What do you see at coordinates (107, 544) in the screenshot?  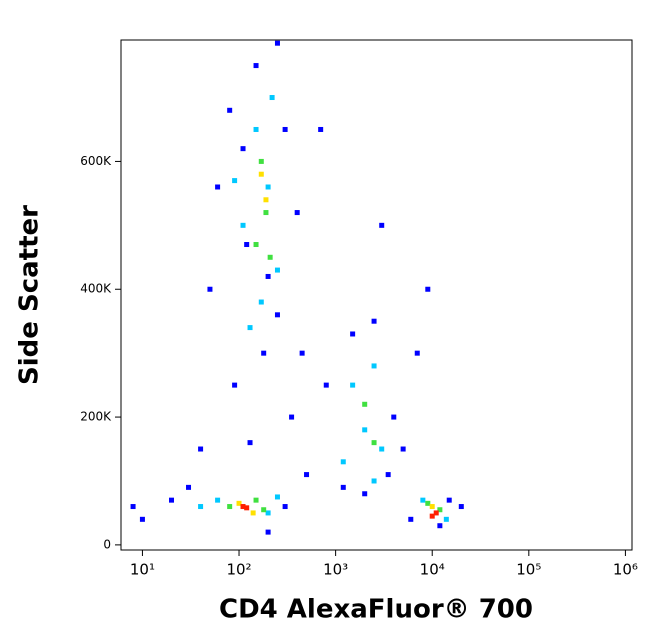 I see `y-tick-label: 0` at bounding box center [107, 544].